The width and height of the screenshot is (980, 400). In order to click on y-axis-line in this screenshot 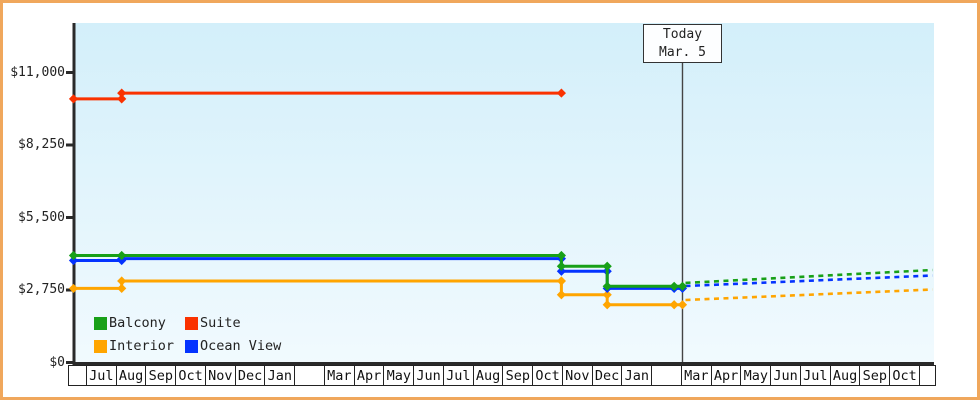, I will do `click(74, 193)`.